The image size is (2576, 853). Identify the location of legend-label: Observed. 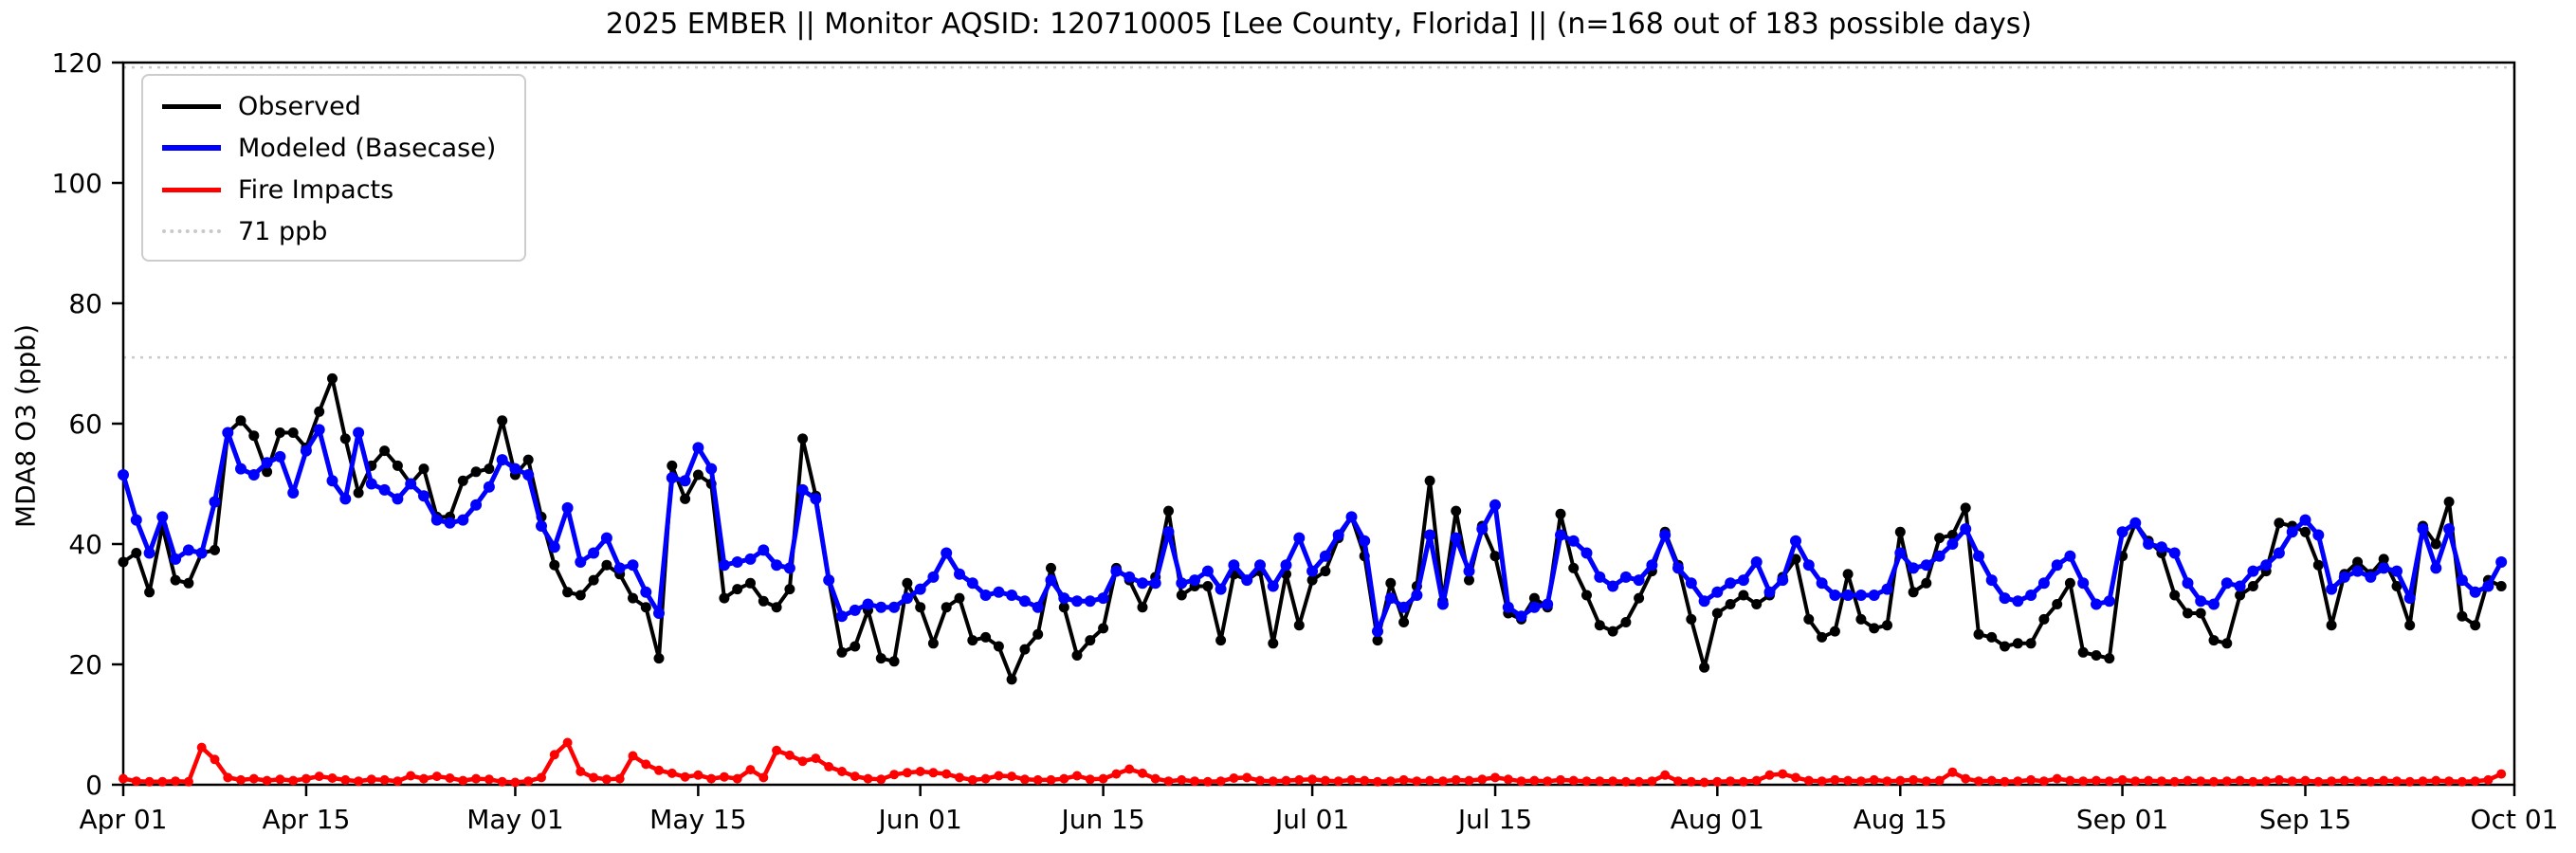
(299, 106).